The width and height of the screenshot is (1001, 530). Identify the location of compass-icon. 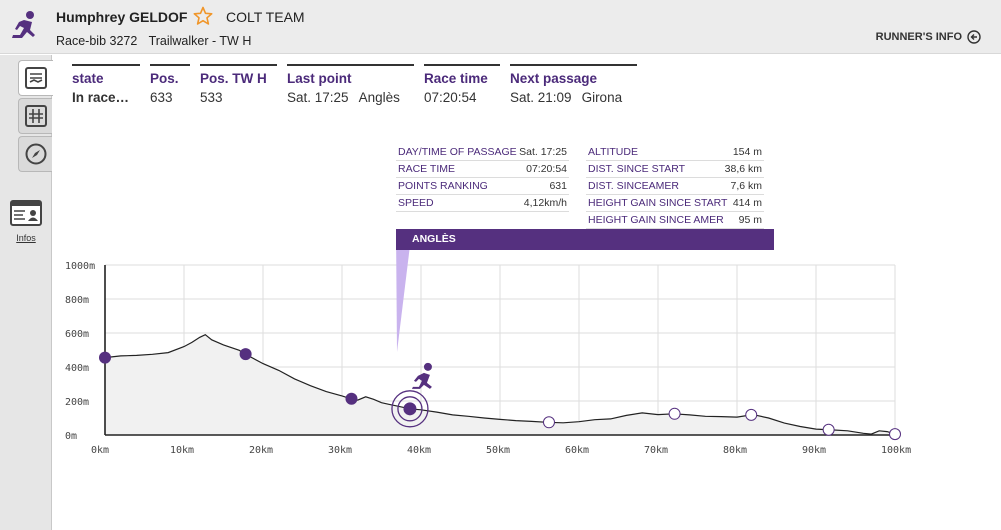
(35, 154).